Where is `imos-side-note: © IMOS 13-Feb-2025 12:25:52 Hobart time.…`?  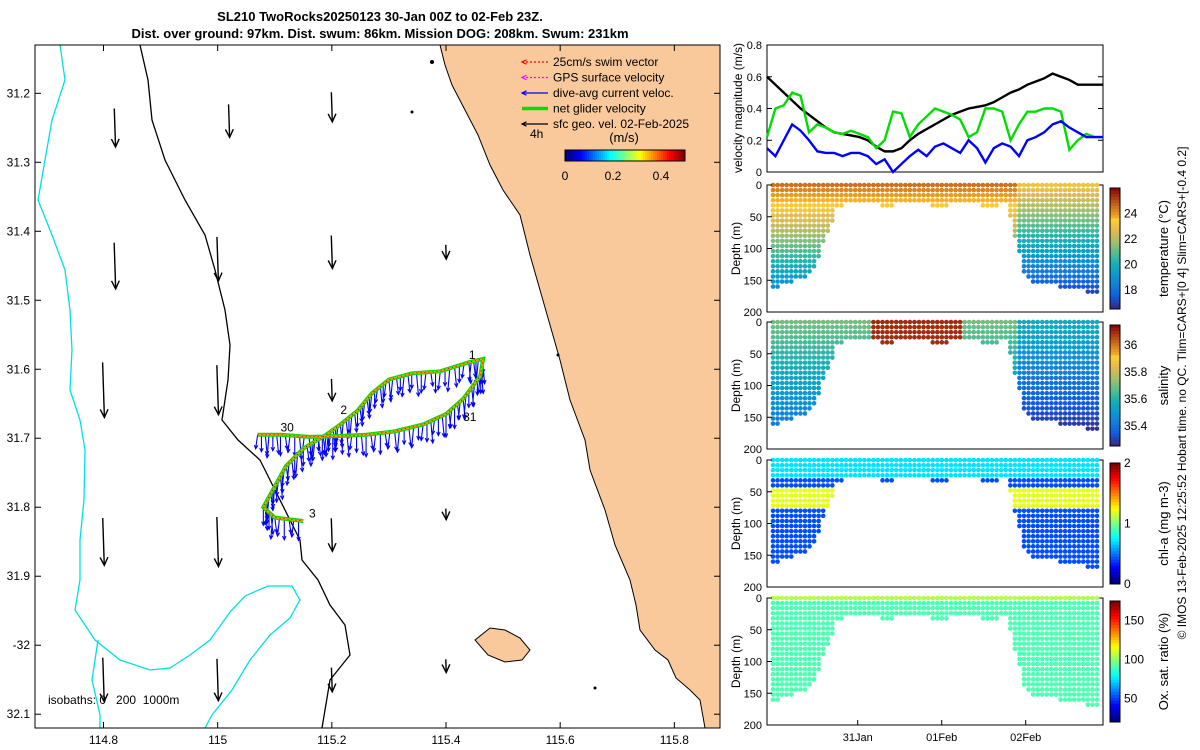
imos-side-note: © IMOS 13-Feb-2025 12:25:52 Hobart time.… is located at coordinates (1182, 393).